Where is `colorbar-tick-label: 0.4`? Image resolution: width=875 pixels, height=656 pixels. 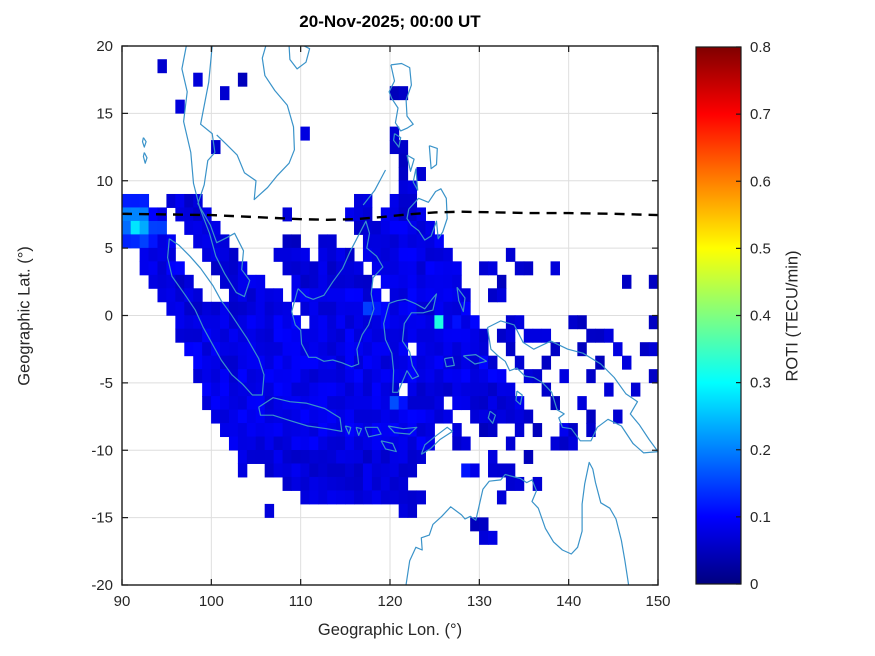
colorbar-tick-label: 0.4 is located at coordinates (760, 316).